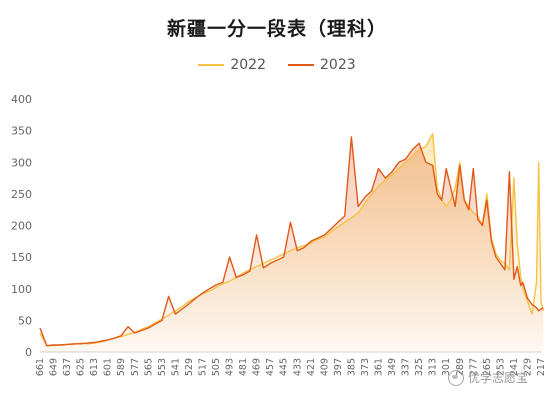 This screenshot has width=554, height=403. I want to click on y-tick-label: 200, so click(21, 226).